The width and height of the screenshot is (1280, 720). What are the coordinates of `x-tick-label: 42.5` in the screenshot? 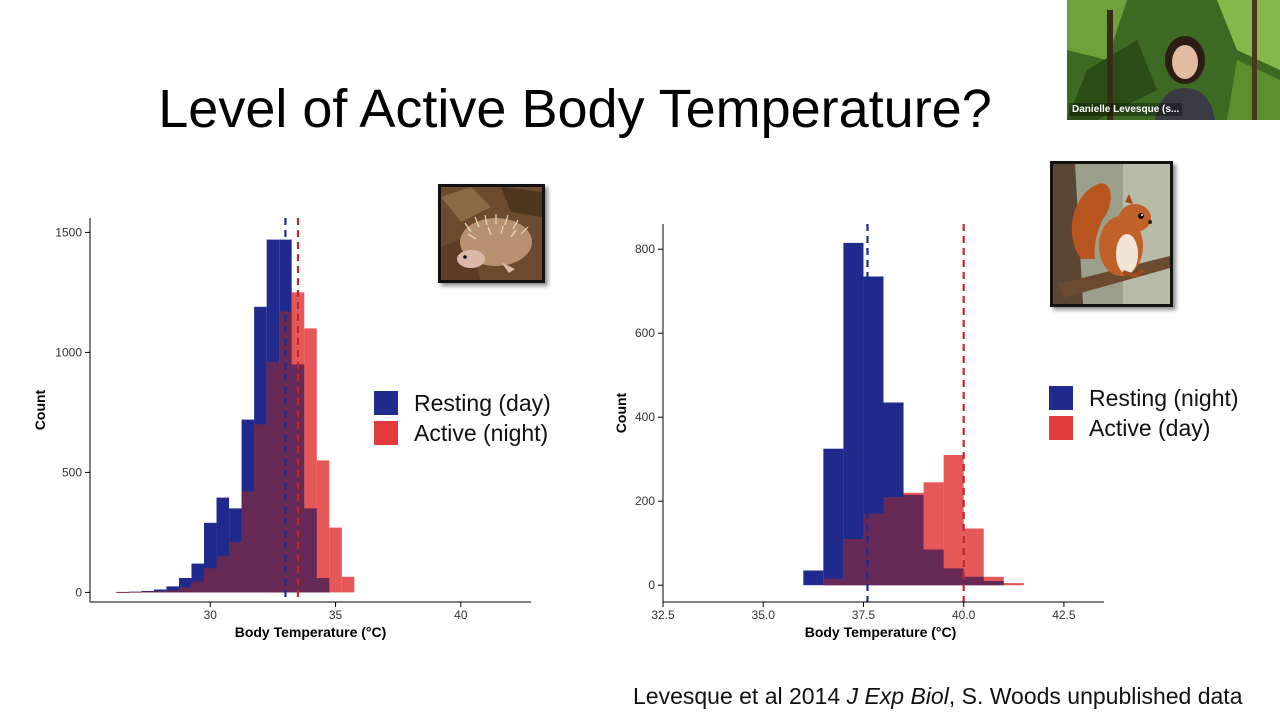 It's located at (1064, 615).